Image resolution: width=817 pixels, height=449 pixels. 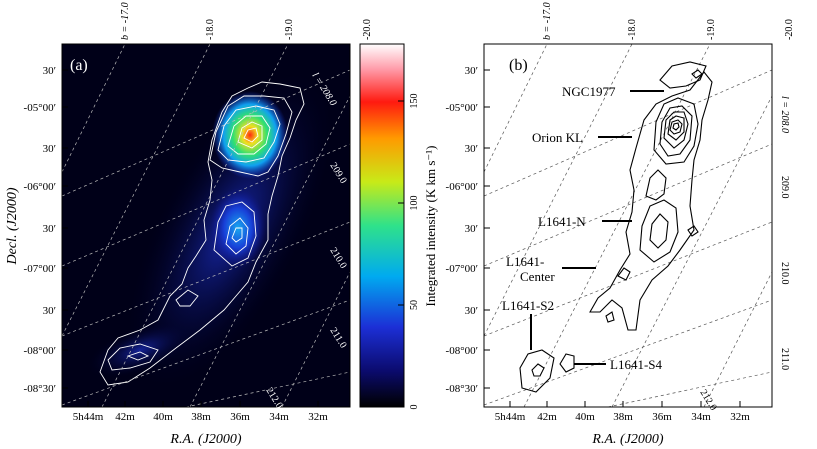 What do you see at coordinates (701, 417) in the screenshot?
I see `panel-b-ra-tick: 34m` at bounding box center [701, 417].